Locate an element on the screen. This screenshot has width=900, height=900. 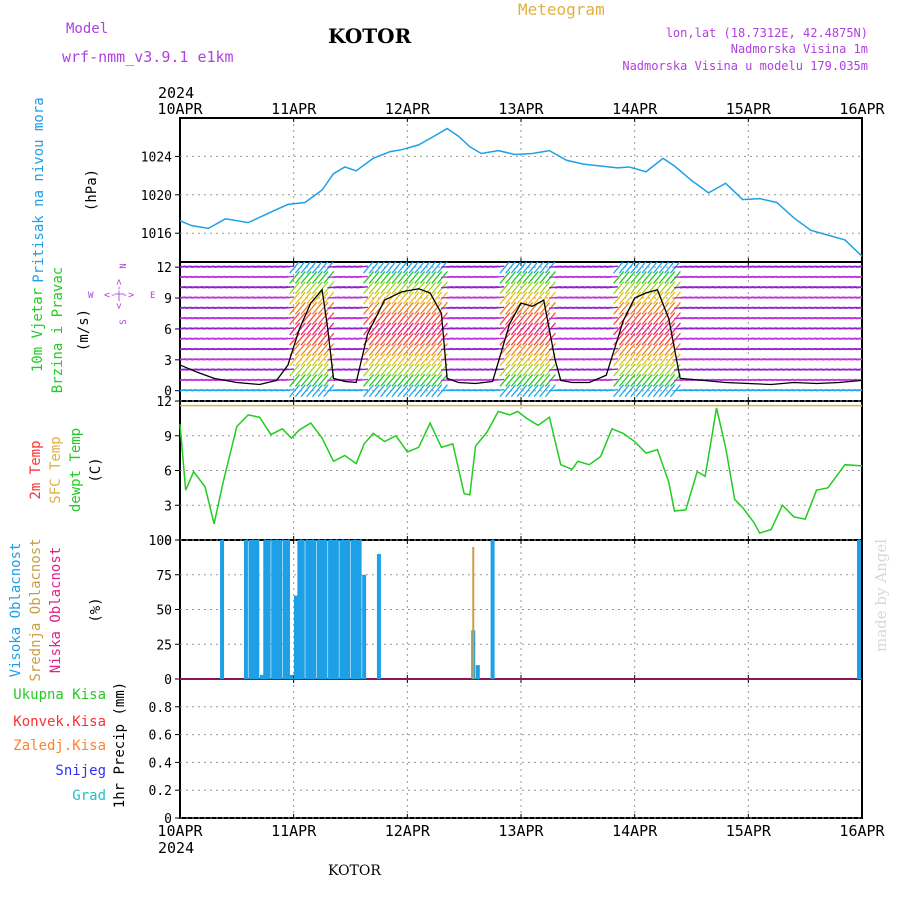
precip-ylabel-3: Snijeg is located at coordinates (80, 771).